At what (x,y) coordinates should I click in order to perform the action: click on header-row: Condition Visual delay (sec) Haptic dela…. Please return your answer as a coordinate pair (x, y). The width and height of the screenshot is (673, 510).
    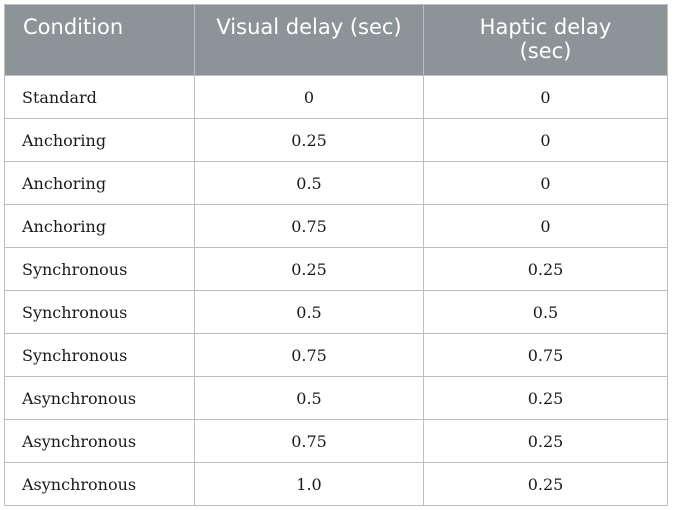
    Looking at the image, I should click on (336, 40).